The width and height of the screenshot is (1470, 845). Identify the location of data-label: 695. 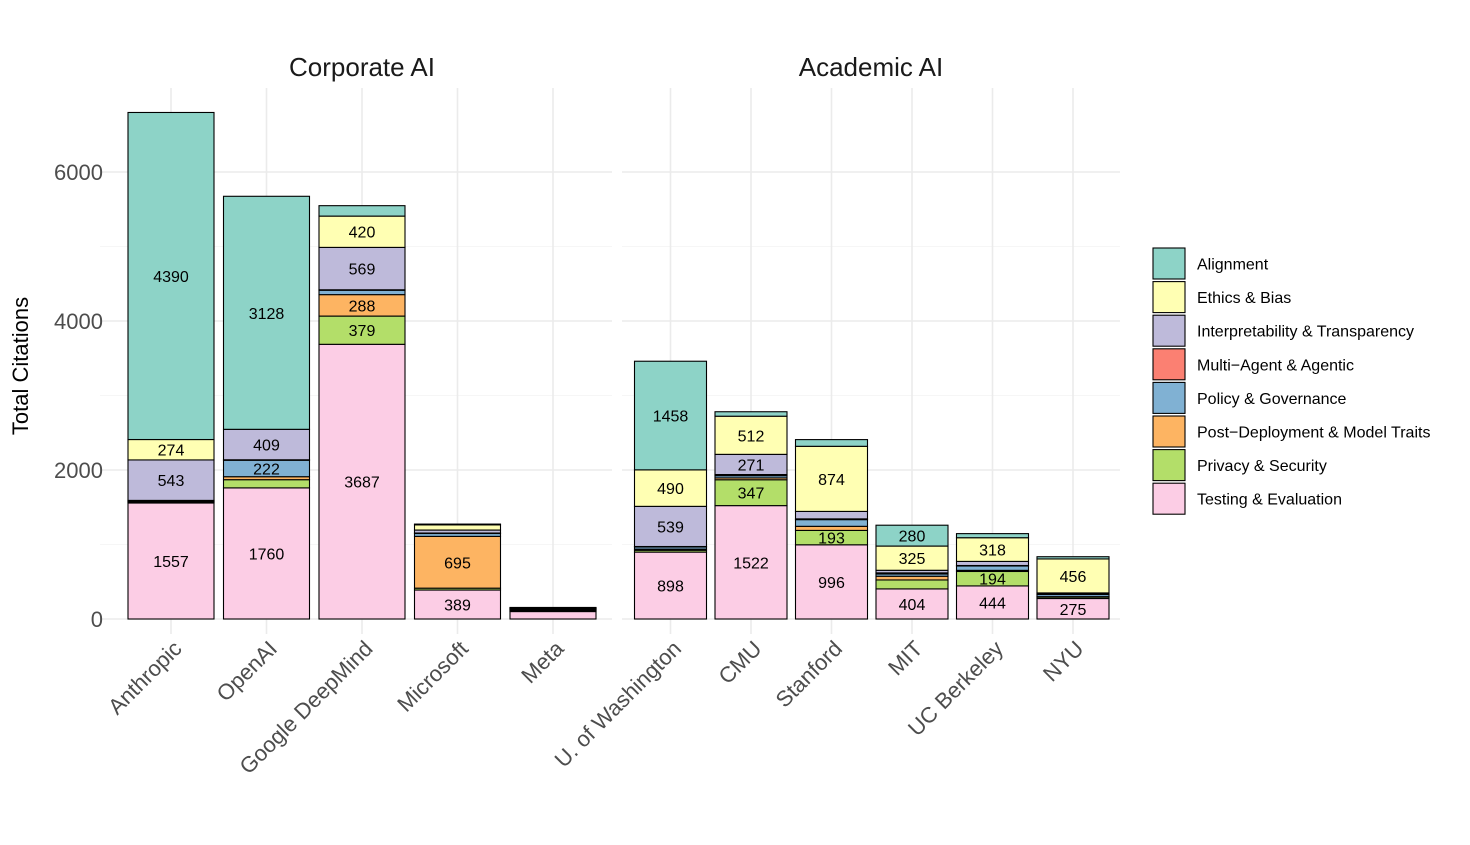
(457, 563).